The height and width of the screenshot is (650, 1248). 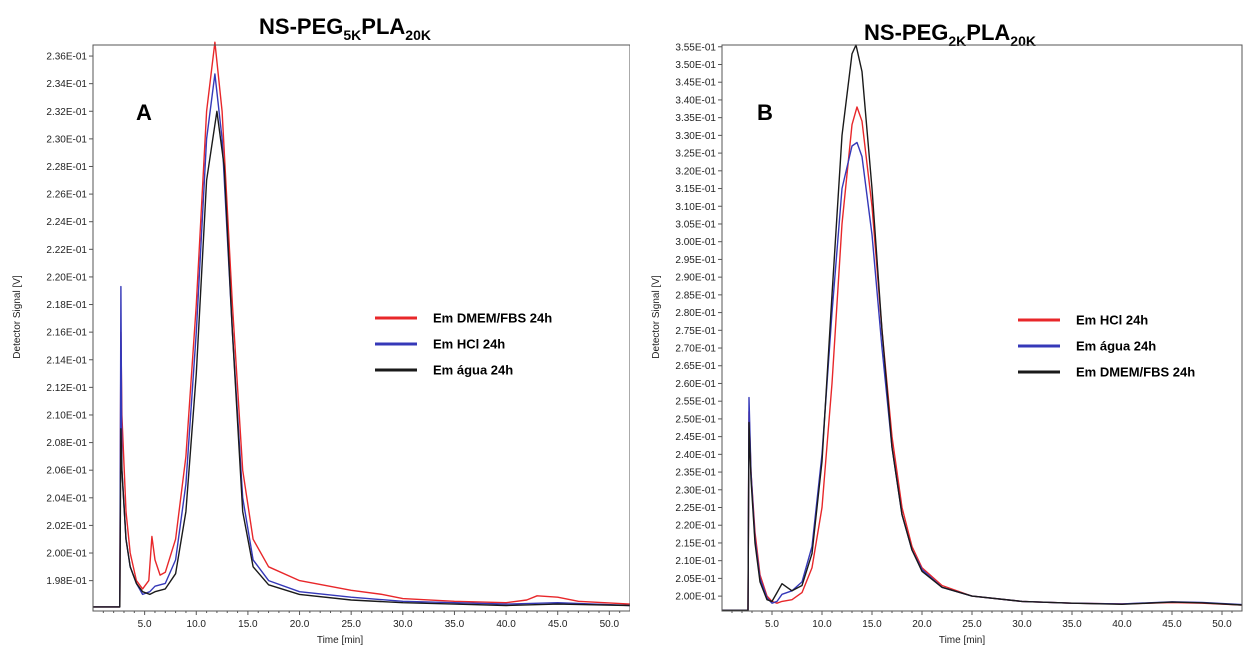 I want to click on chart-b-legend-label: Em HCl 24h, so click(x=1112, y=320).